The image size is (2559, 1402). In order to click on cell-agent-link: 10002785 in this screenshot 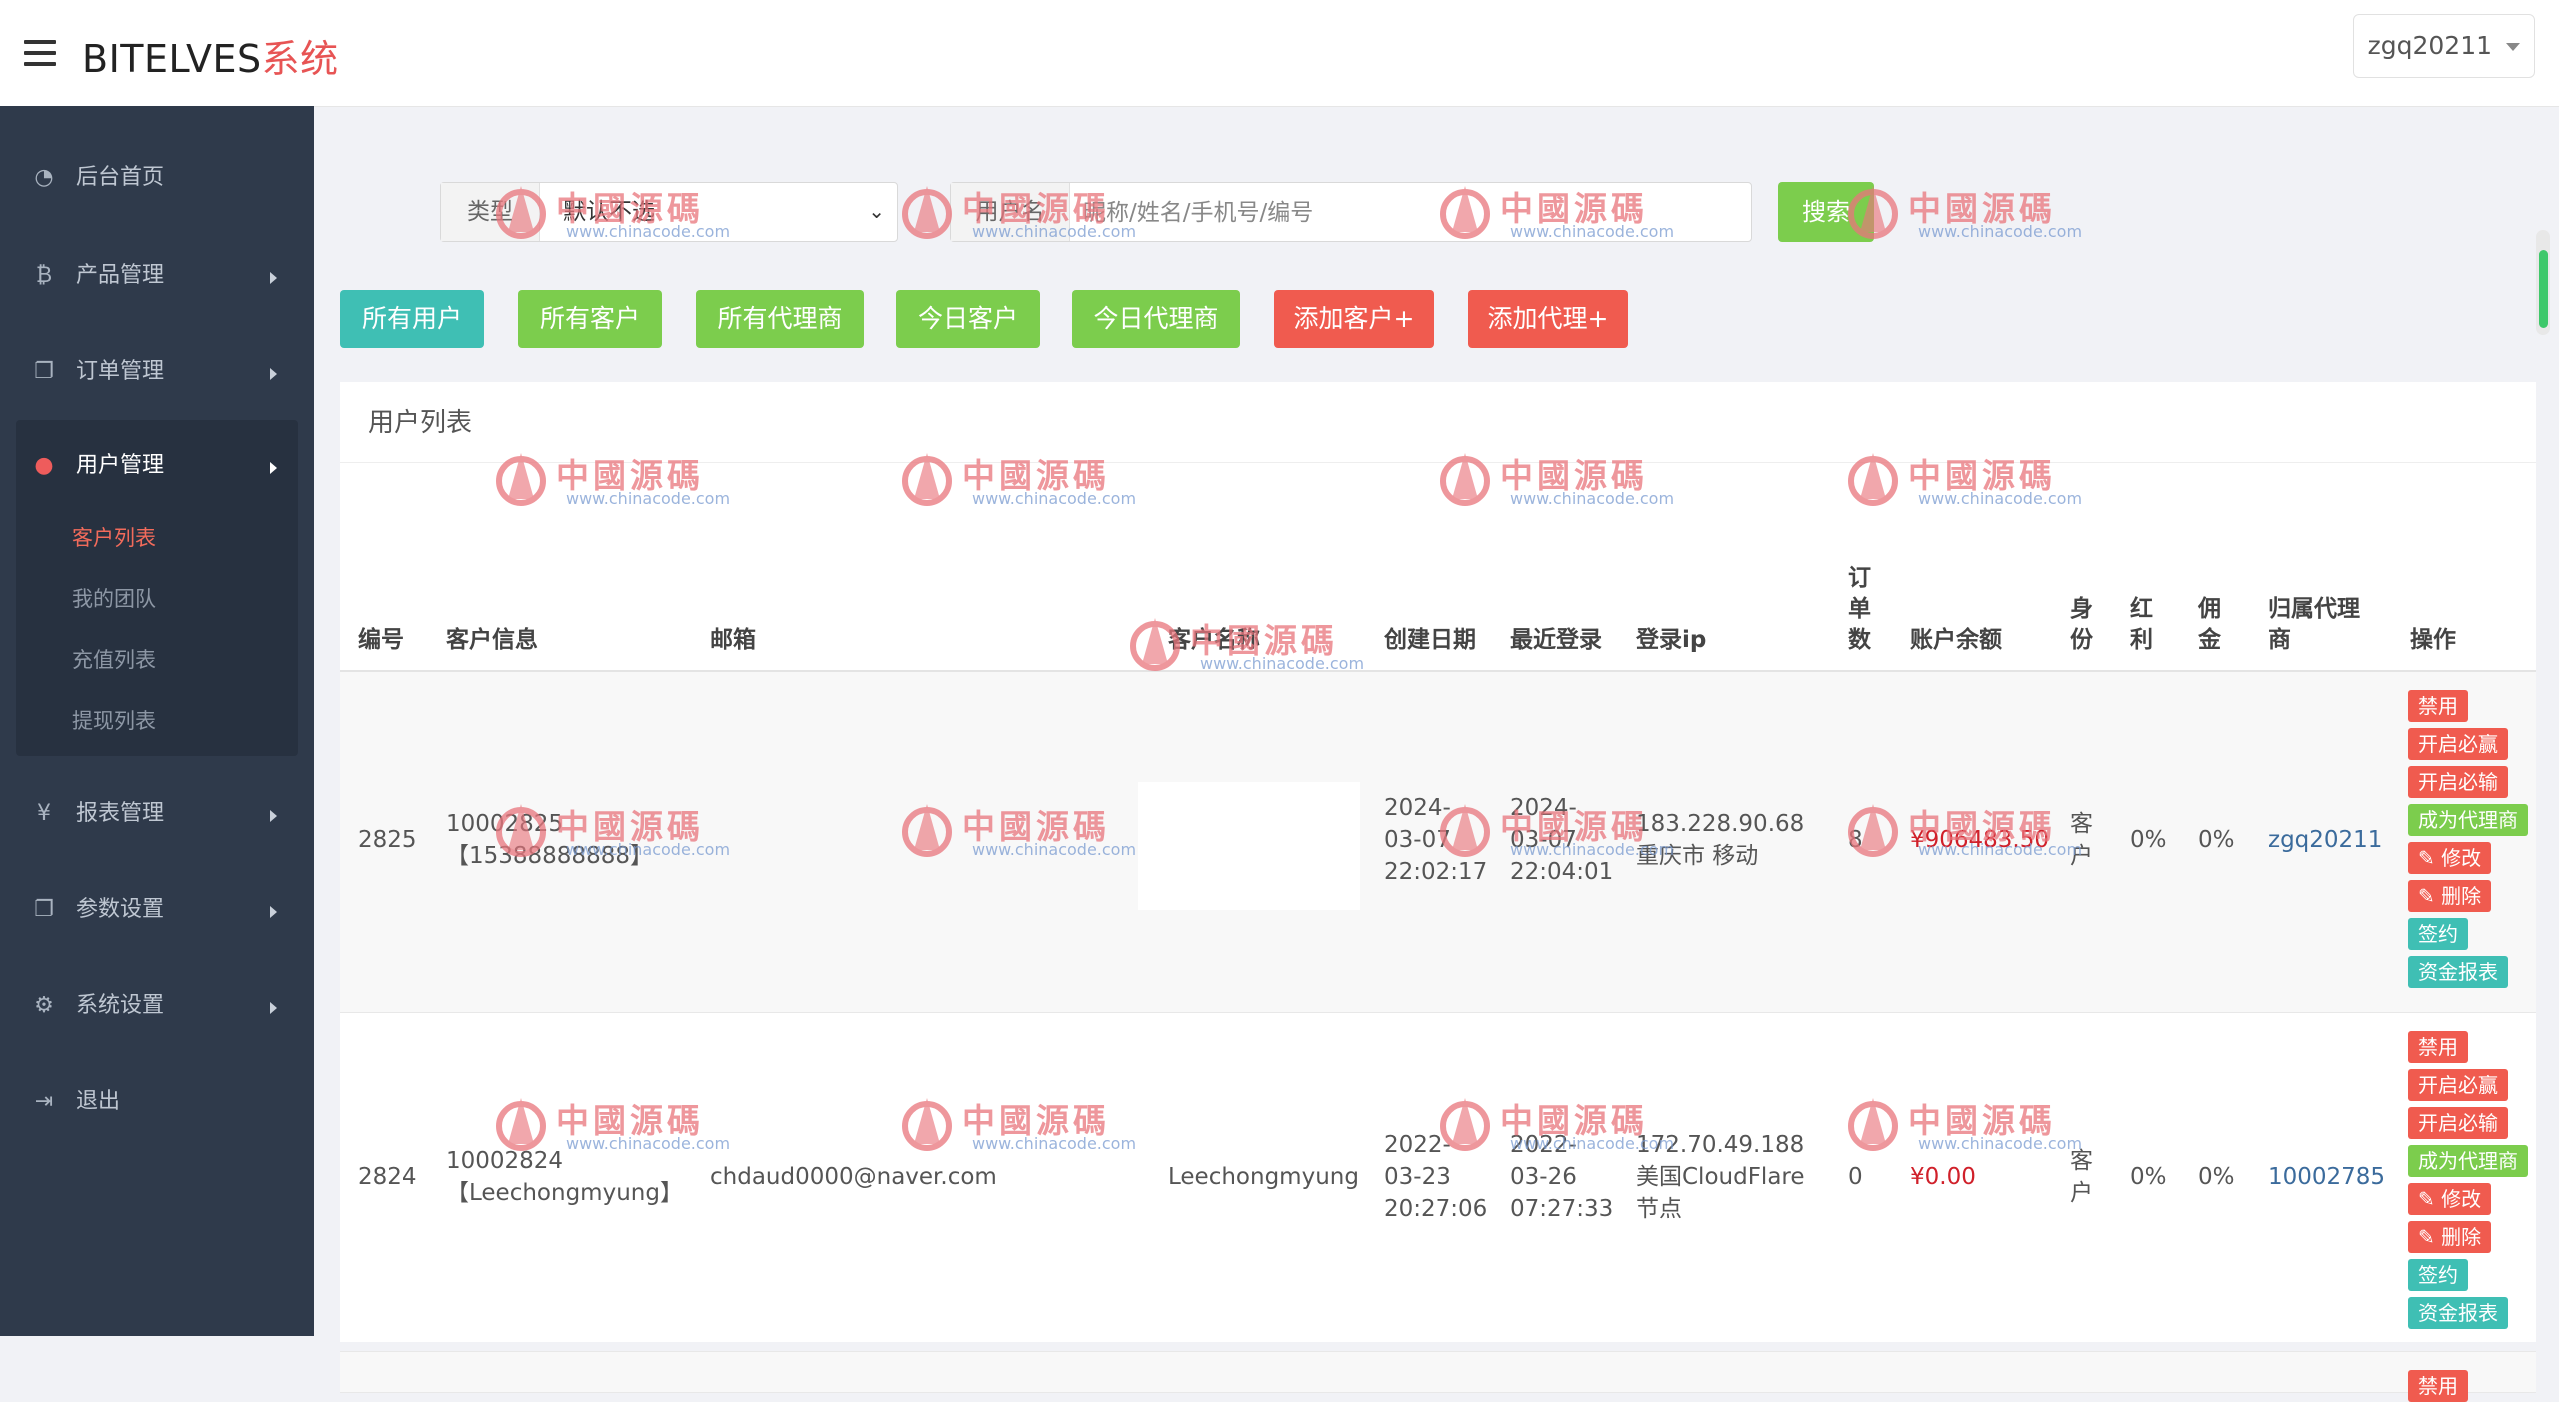, I will do `click(2327, 1177)`.